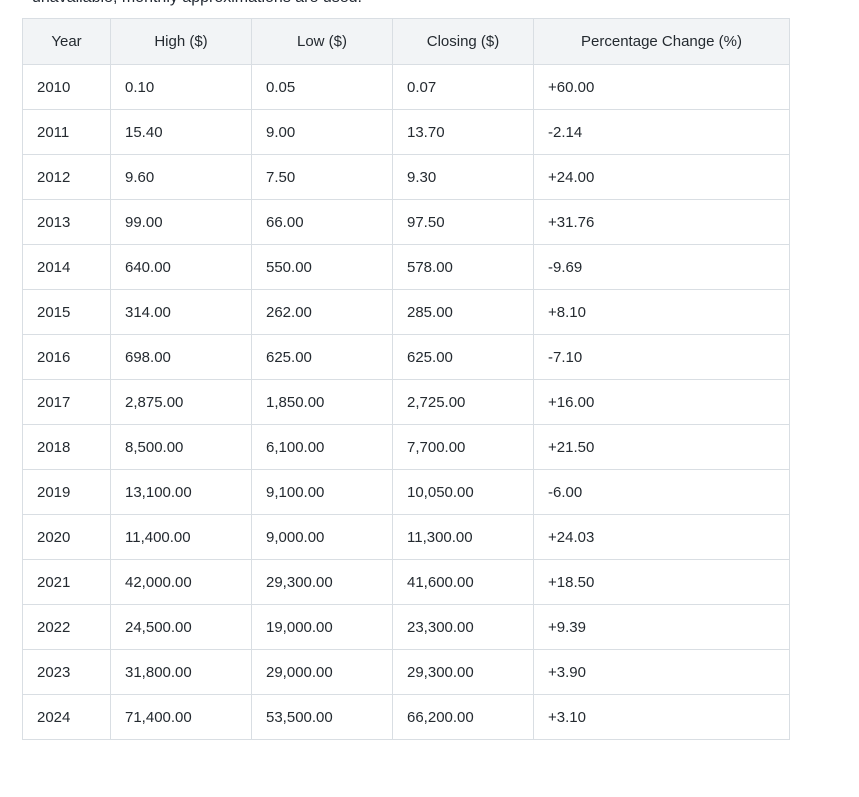  What do you see at coordinates (463, 267) in the screenshot?
I see `value-cell: 578.00` at bounding box center [463, 267].